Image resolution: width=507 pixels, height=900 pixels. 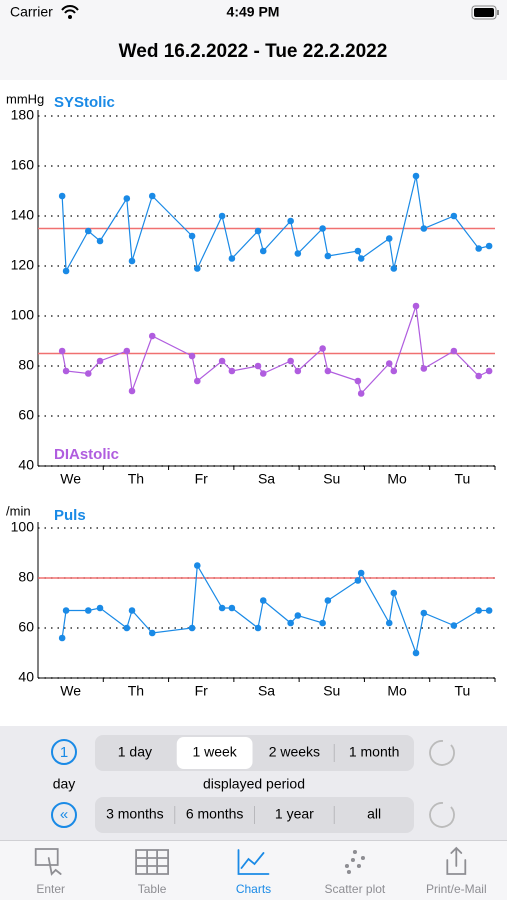 I want to click on day-step-icon: 1, so click(x=64, y=752).